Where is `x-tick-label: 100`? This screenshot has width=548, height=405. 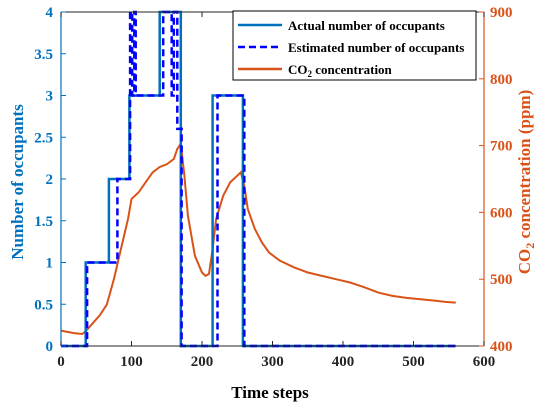 x-tick-label: 100 is located at coordinates (131, 362).